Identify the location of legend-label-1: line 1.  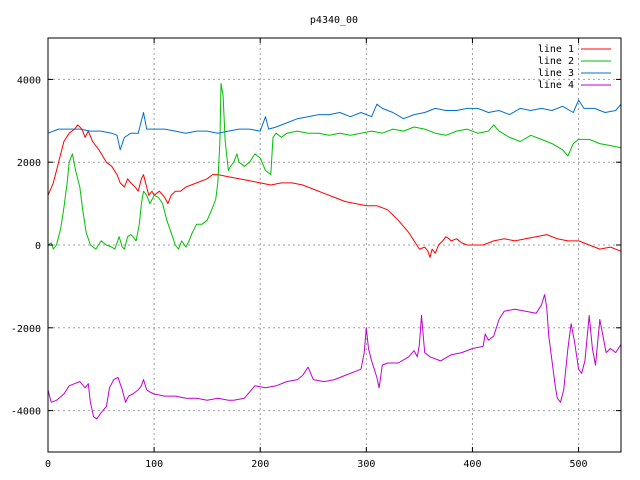
(556, 49).